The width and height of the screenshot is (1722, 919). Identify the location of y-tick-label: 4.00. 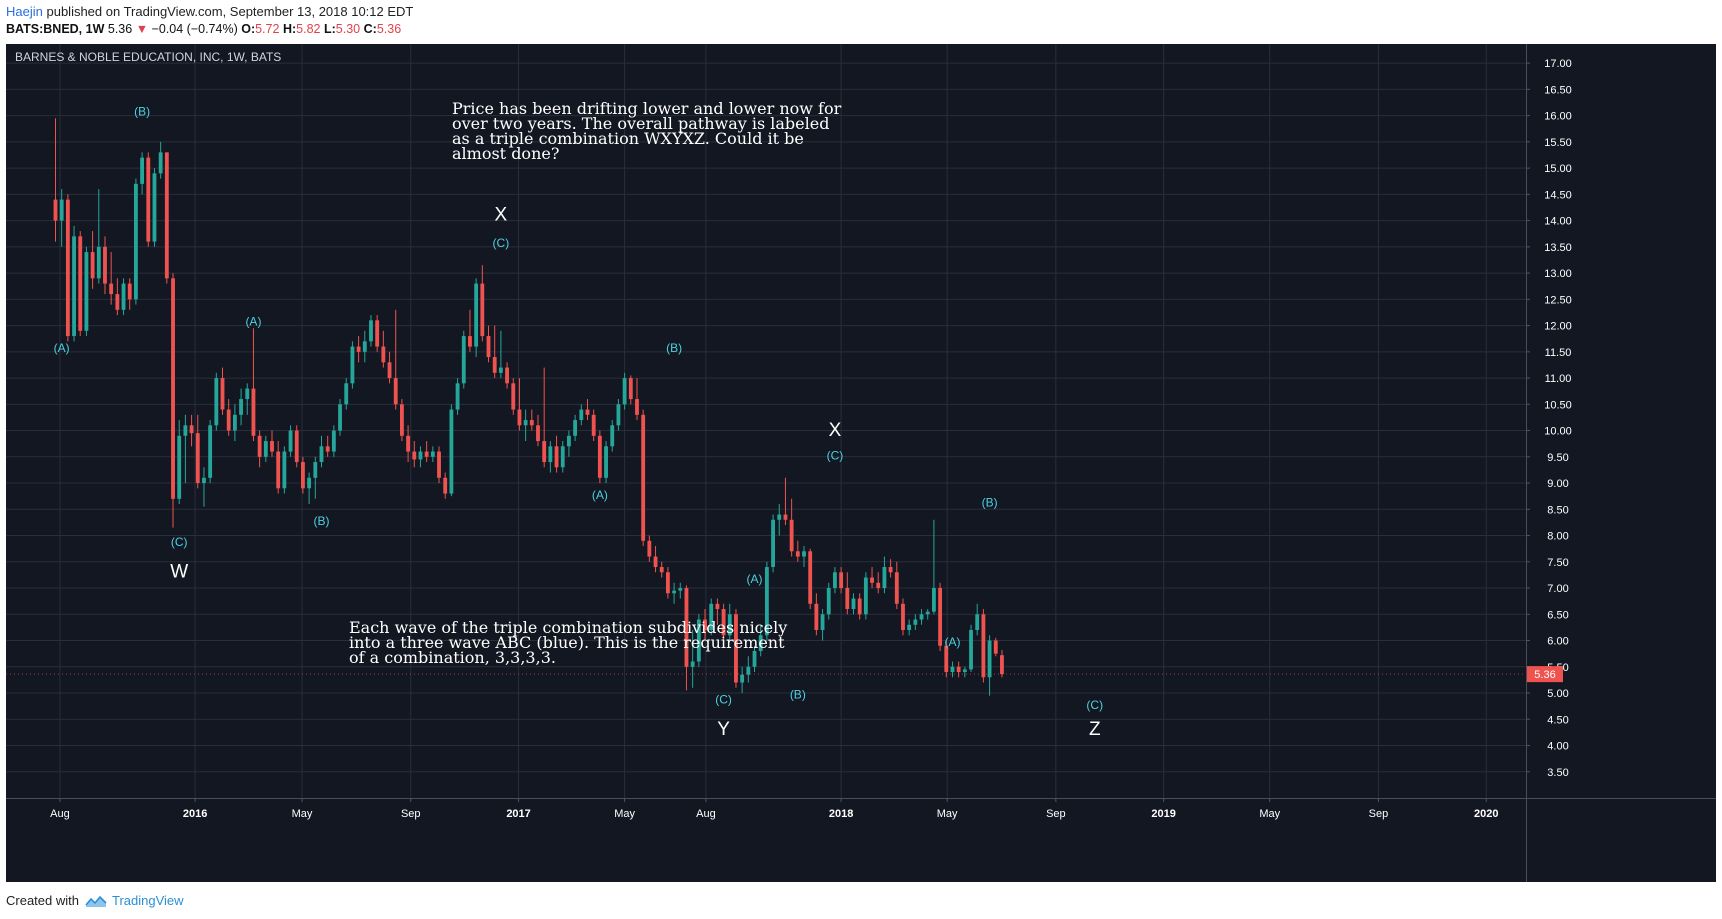
(1557, 747).